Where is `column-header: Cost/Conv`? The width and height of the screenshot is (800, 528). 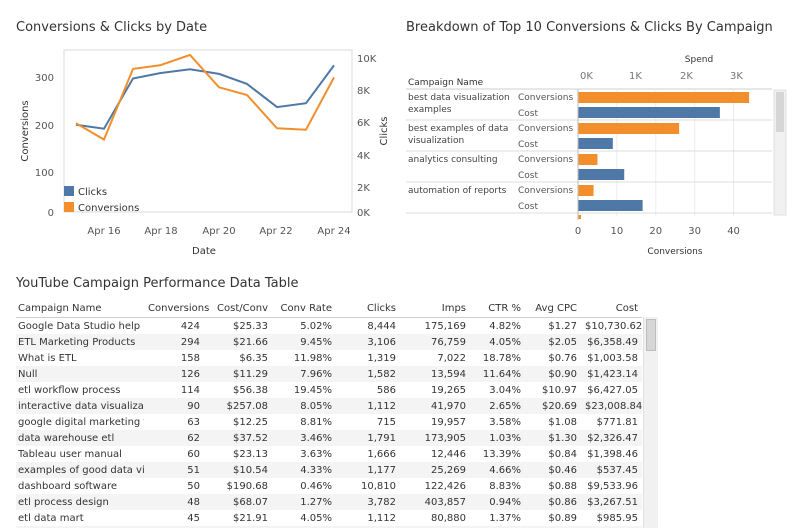 column-header: Cost/Conv is located at coordinates (238, 308).